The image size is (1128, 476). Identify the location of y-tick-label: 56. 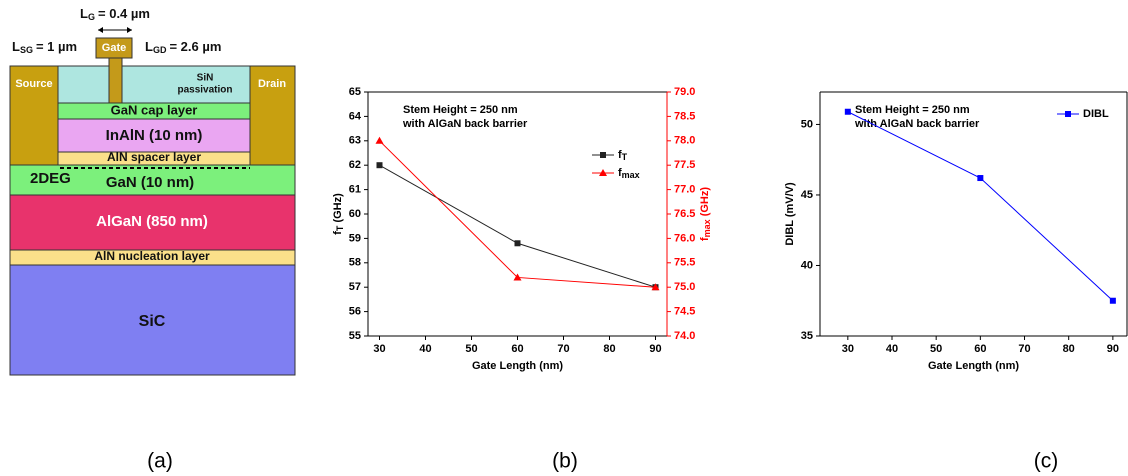
(355, 312).